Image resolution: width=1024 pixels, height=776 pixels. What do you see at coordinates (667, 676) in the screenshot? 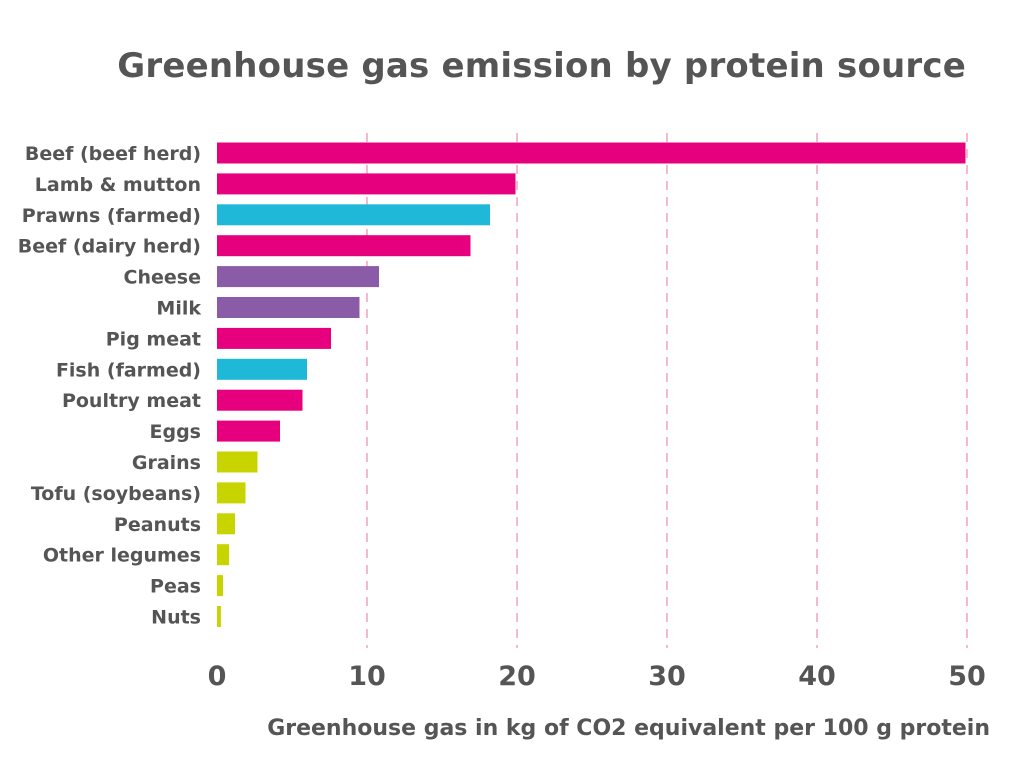
I see `x-tick-label: 30` at bounding box center [667, 676].